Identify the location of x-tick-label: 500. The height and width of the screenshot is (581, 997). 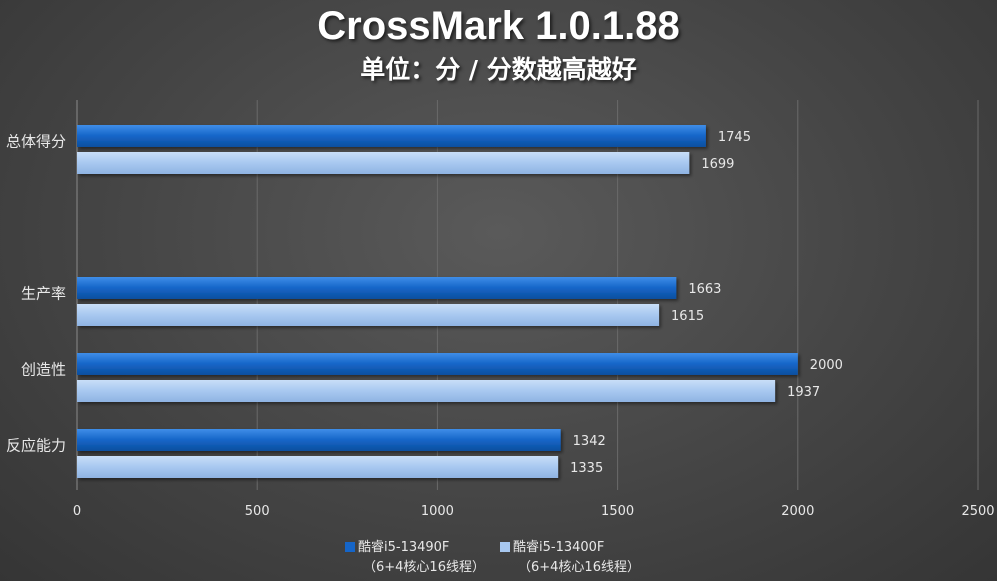
(257, 511).